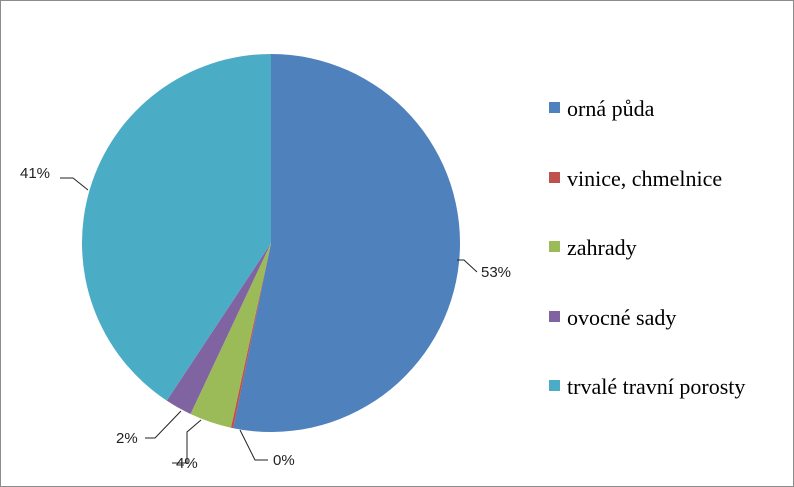 This screenshot has width=794, height=487. Describe the element at coordinates (602, 247) in the screenshot. I see `legend-label-zahrady: zahrady` at that location.